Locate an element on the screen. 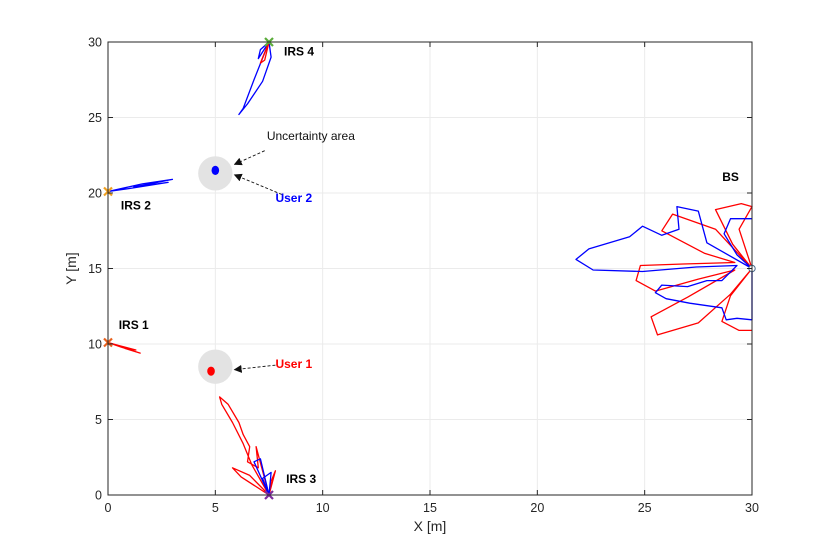 This screenshot has height=556, width=830. y-tick-label: 5 is located at coordinates (98, 420).